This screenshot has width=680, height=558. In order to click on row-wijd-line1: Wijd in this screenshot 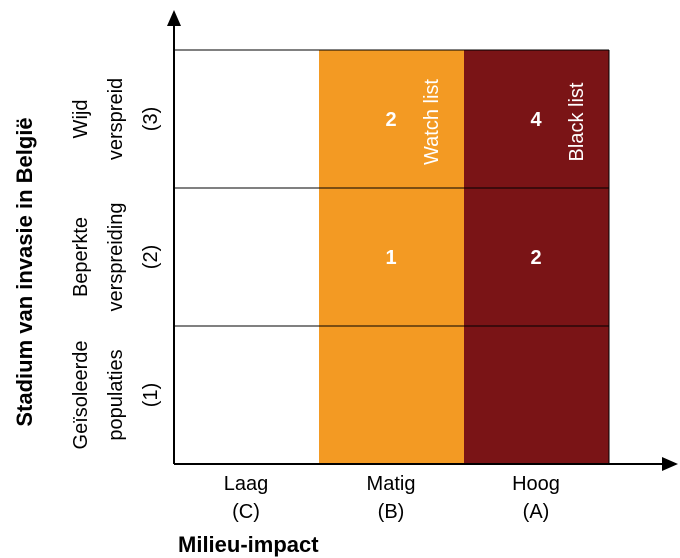, I will do `click(81, 119)`.